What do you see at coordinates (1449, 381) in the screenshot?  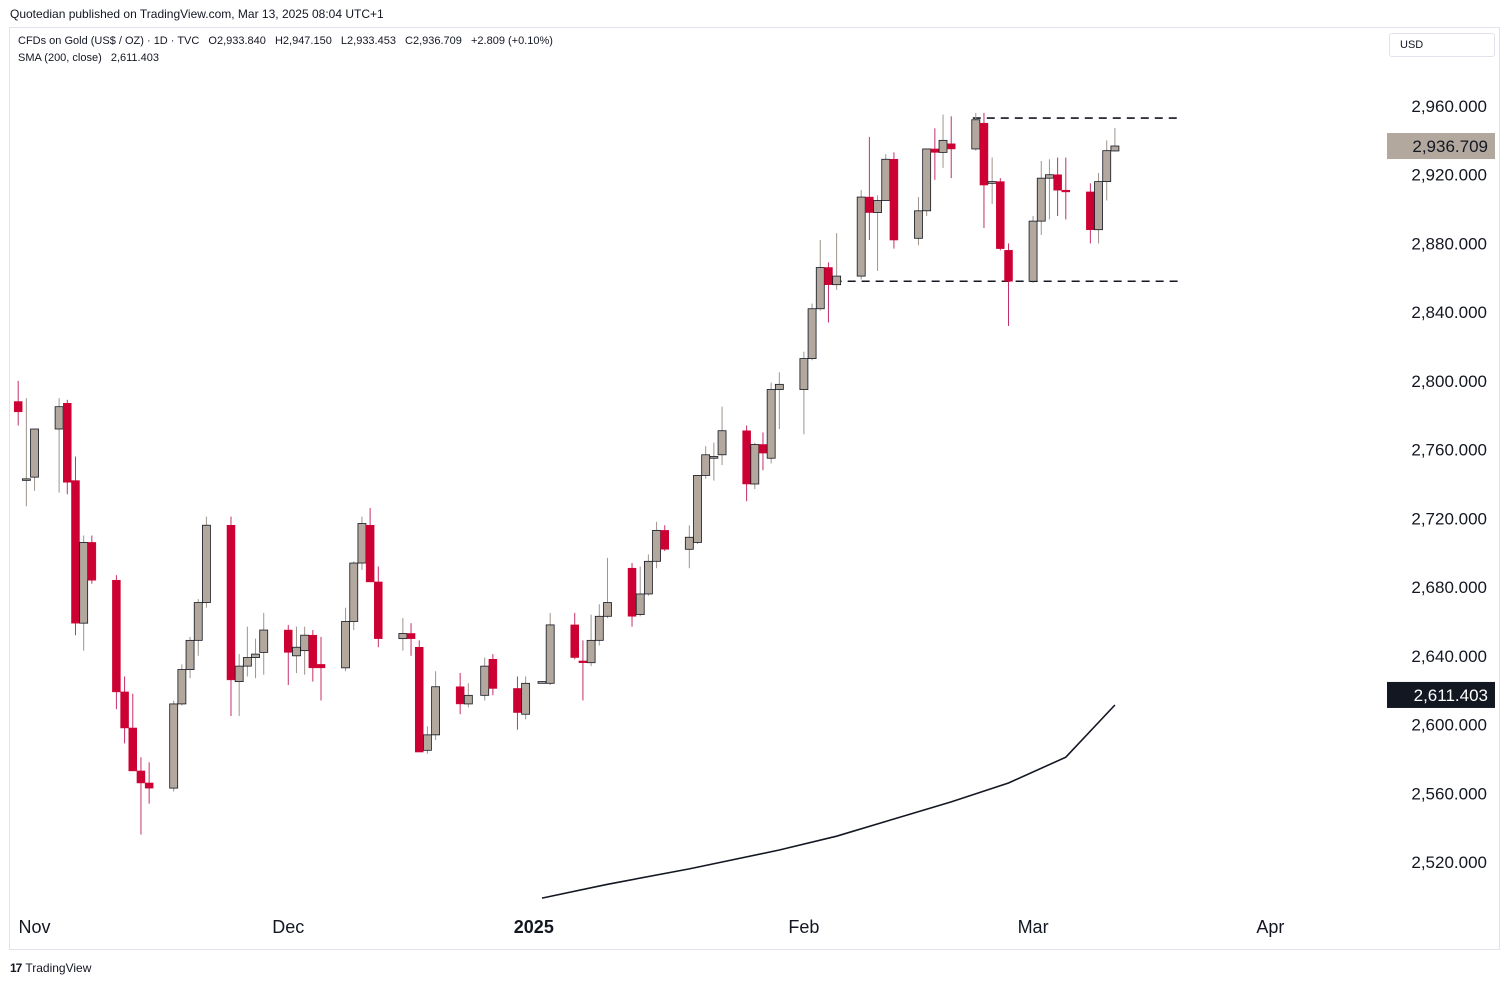 I see `y-tick-label: 2,800.000` at bounding box center [1449, 381].